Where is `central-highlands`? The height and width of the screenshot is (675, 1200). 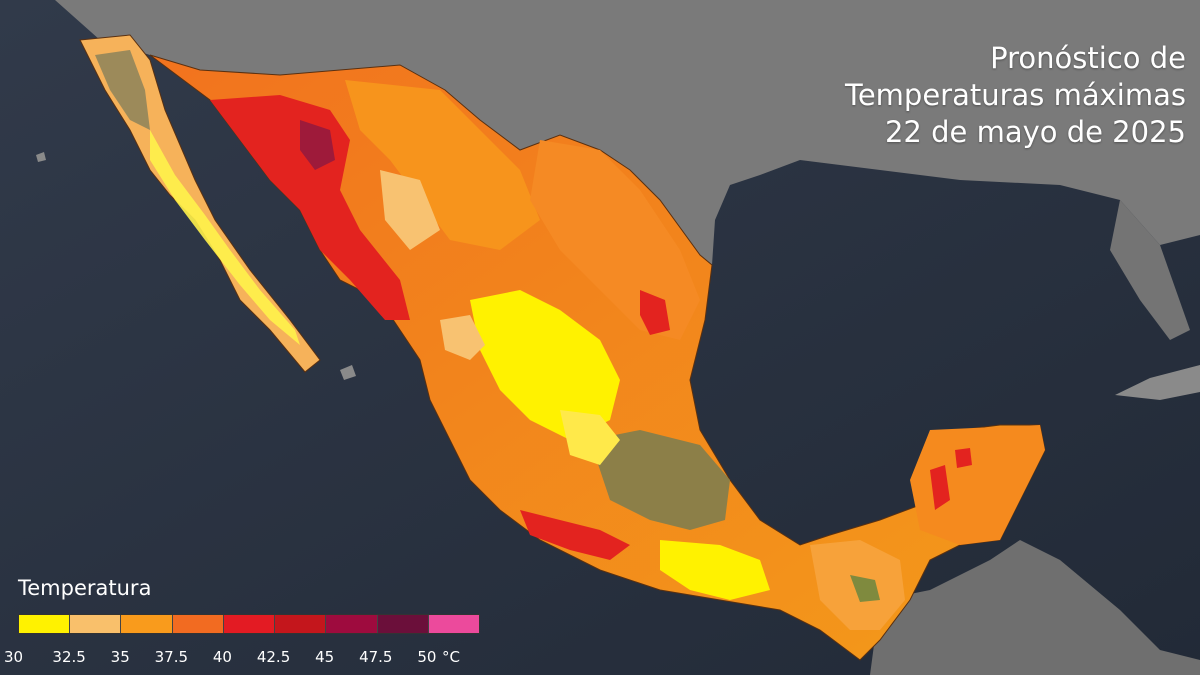 central-highlands is located at coordinates (660, 480).